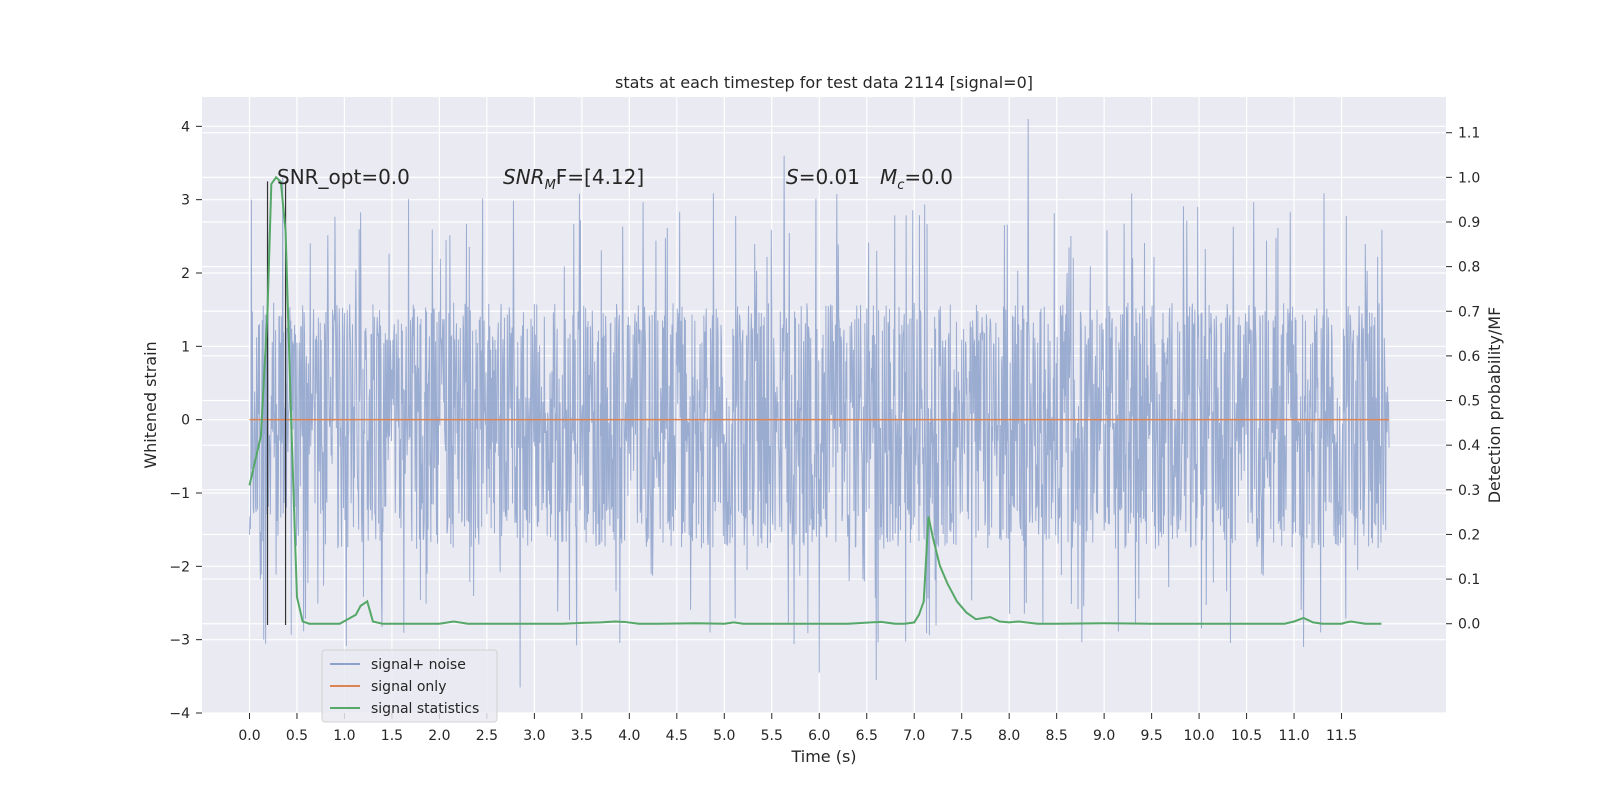  What do you see at coordinates (439, 736) in the screenshot?
I see `x-tick-label: 2.0` at bounding box center [439, 736].